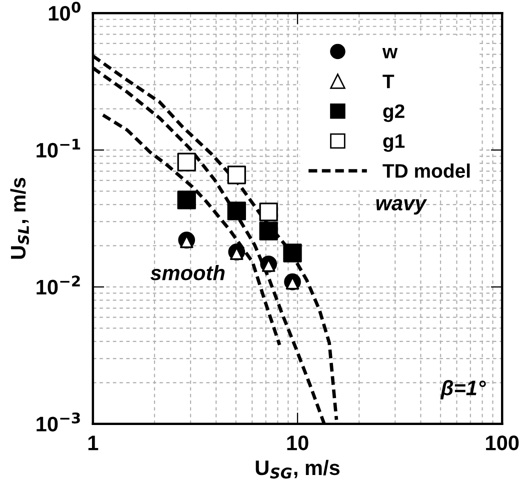  Describe the element at coordinates (394, 143) in the screenshot. I see `legend-label: g1` at that location.